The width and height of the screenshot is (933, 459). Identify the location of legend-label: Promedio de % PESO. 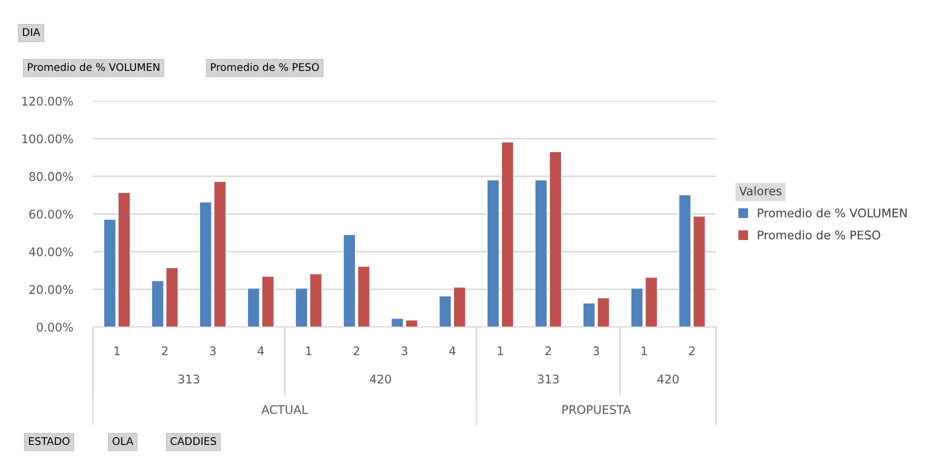
(819, 235).